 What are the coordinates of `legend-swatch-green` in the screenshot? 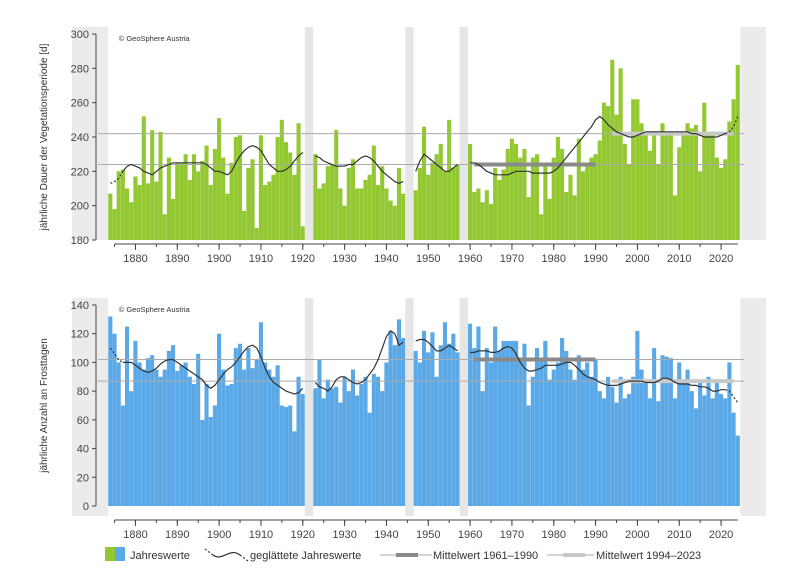 It's located at (110, 554).